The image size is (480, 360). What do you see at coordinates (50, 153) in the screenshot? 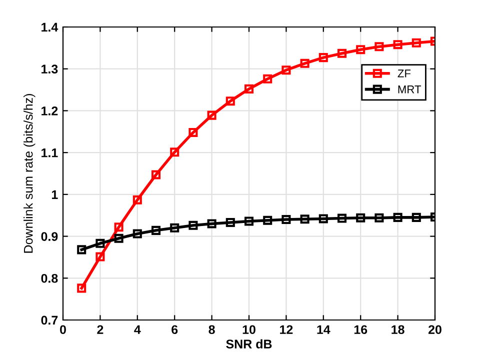
I see `y-tick-label: 1.1` at bounding box center [50, 153].